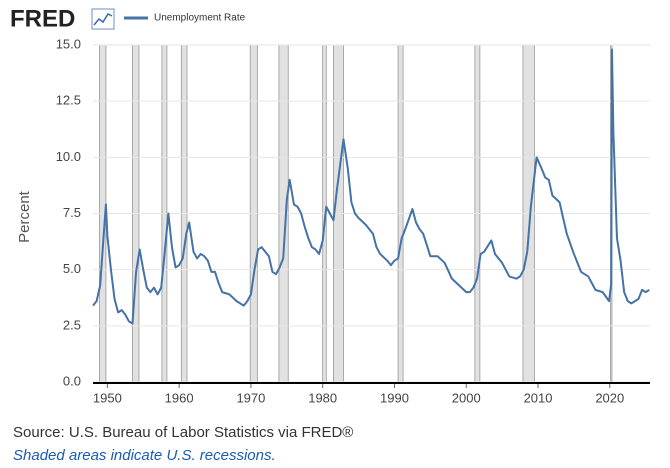  Describe the element at coordinates (68, 100) in the screenshot. I see `y-tick-label: 12.5` at that location.